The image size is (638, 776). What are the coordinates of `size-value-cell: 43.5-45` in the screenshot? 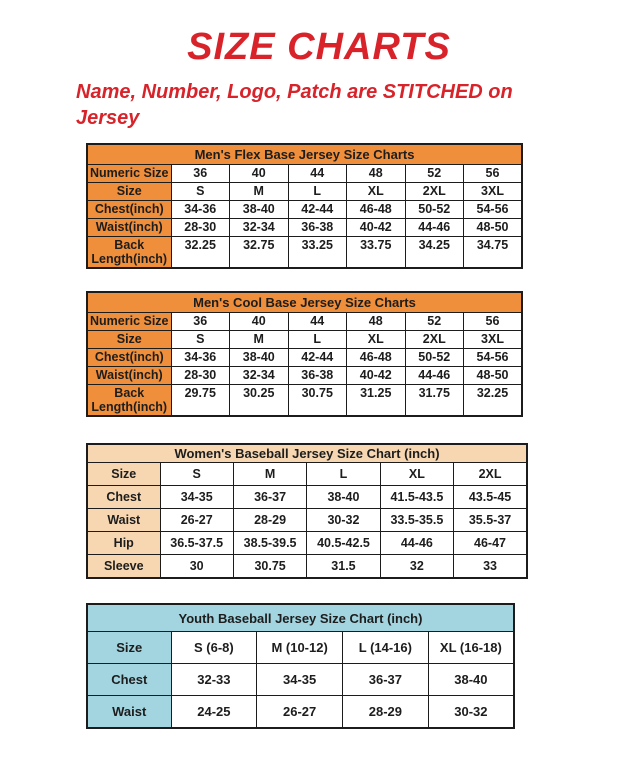 It's located at (490, 497).